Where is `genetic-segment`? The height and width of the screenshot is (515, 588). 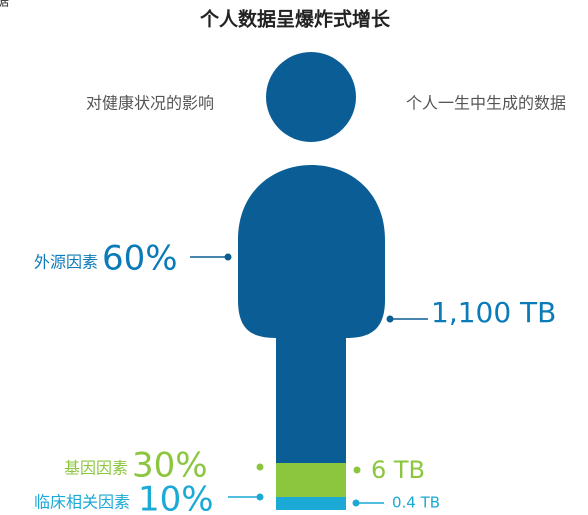 genetic-segment is located at coordinates (311, 480).